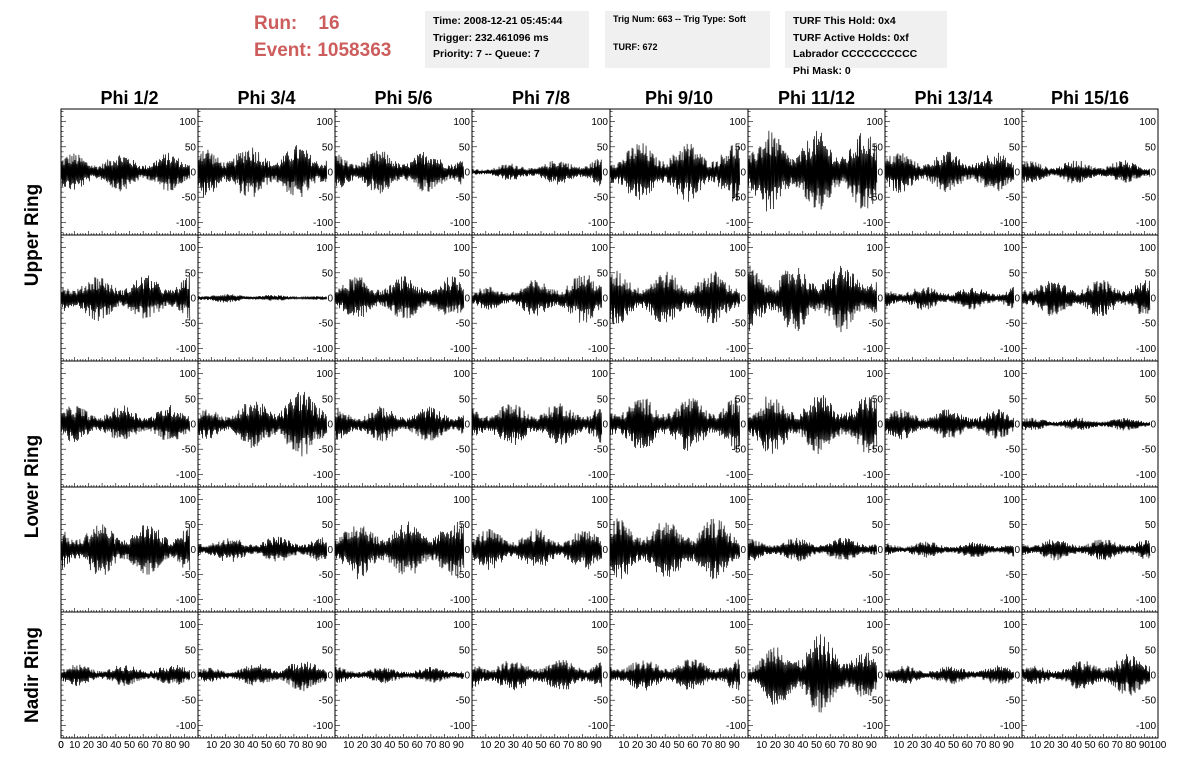  What do you see at coordinates (266, 98) in the screenshot?
I see `column-header: Phi 3/4` at bounding box center [266, 98].